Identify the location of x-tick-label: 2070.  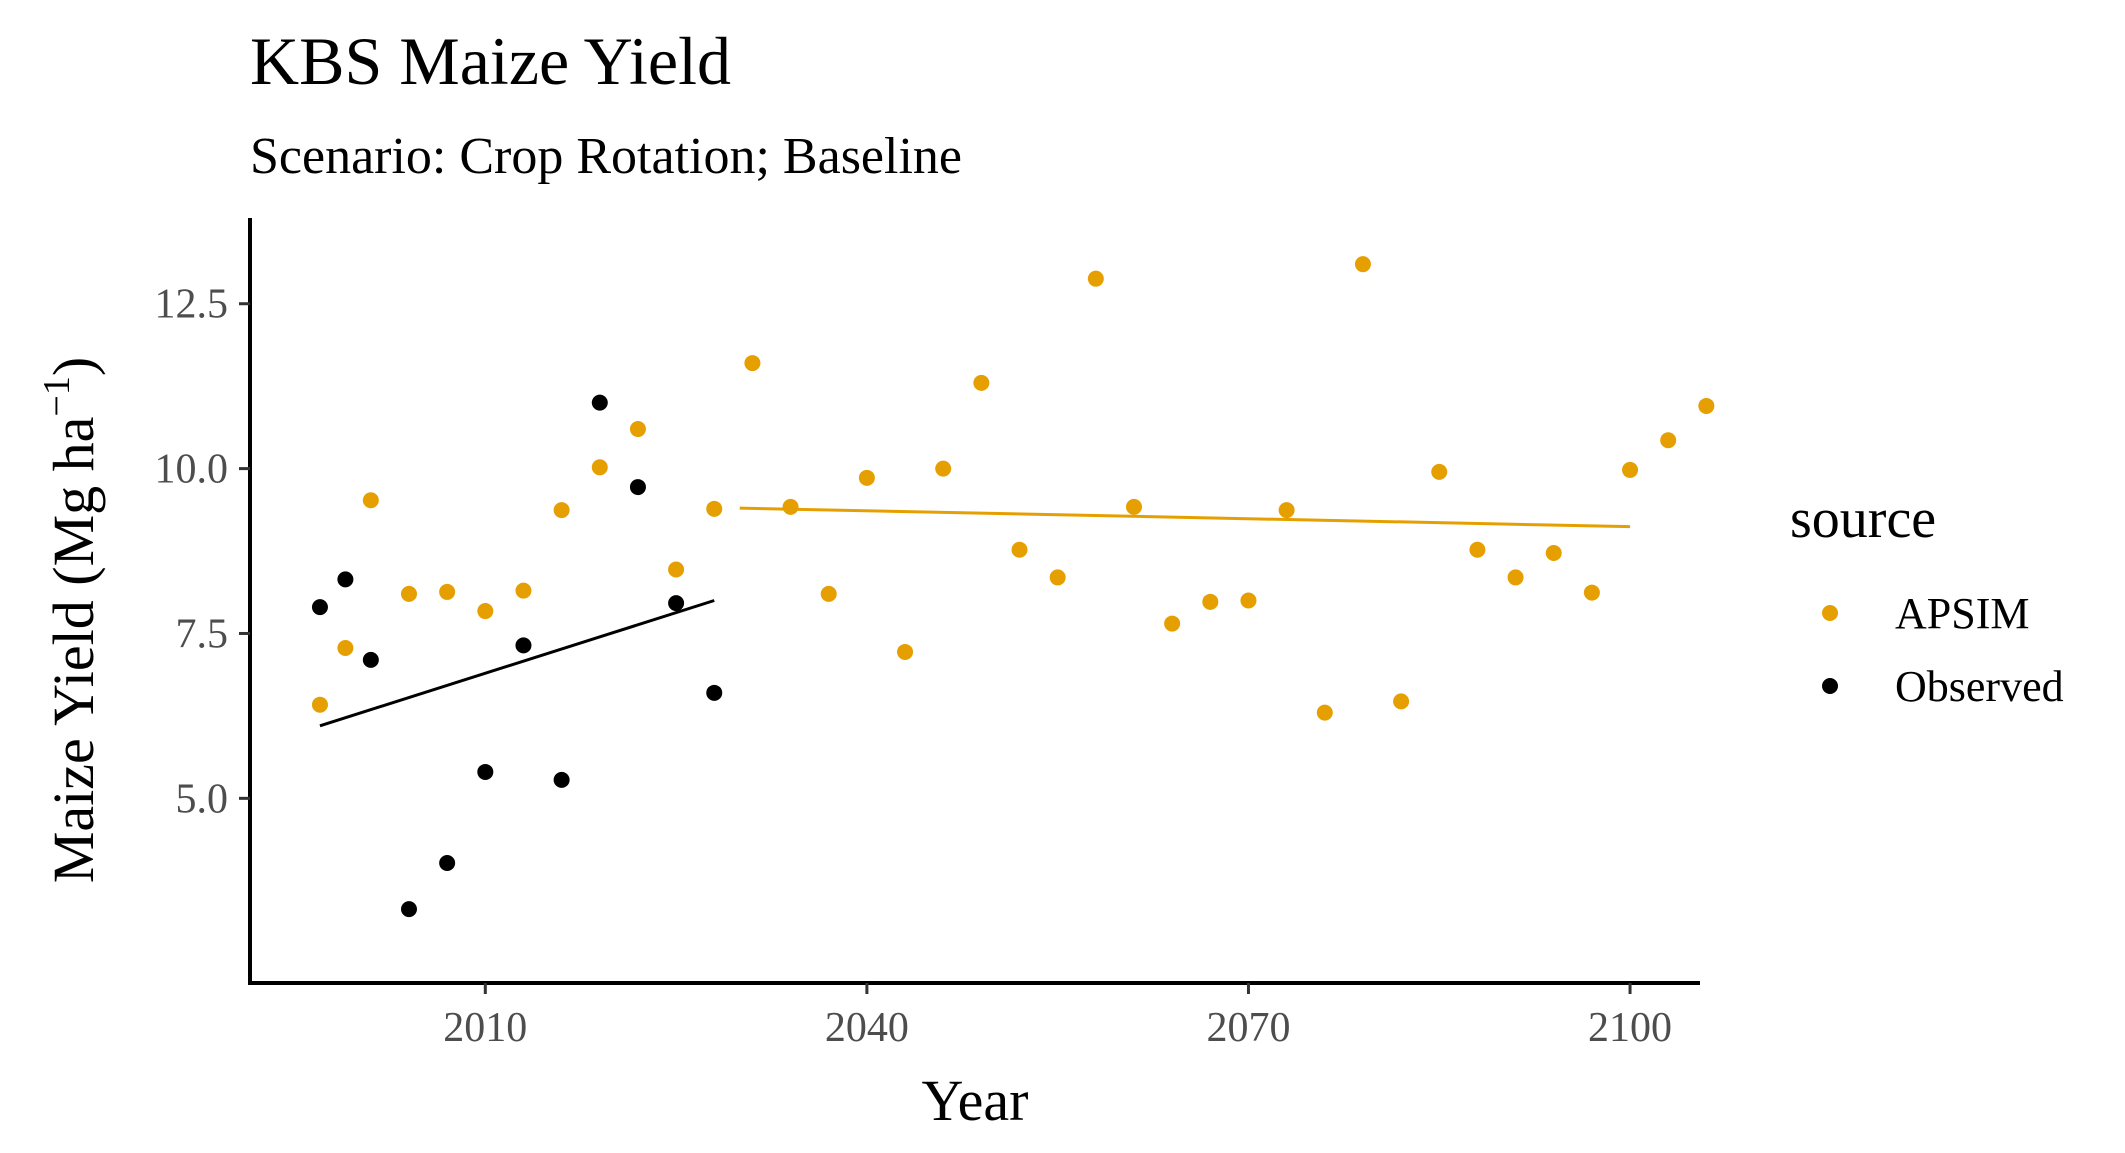
(1248, 1028).